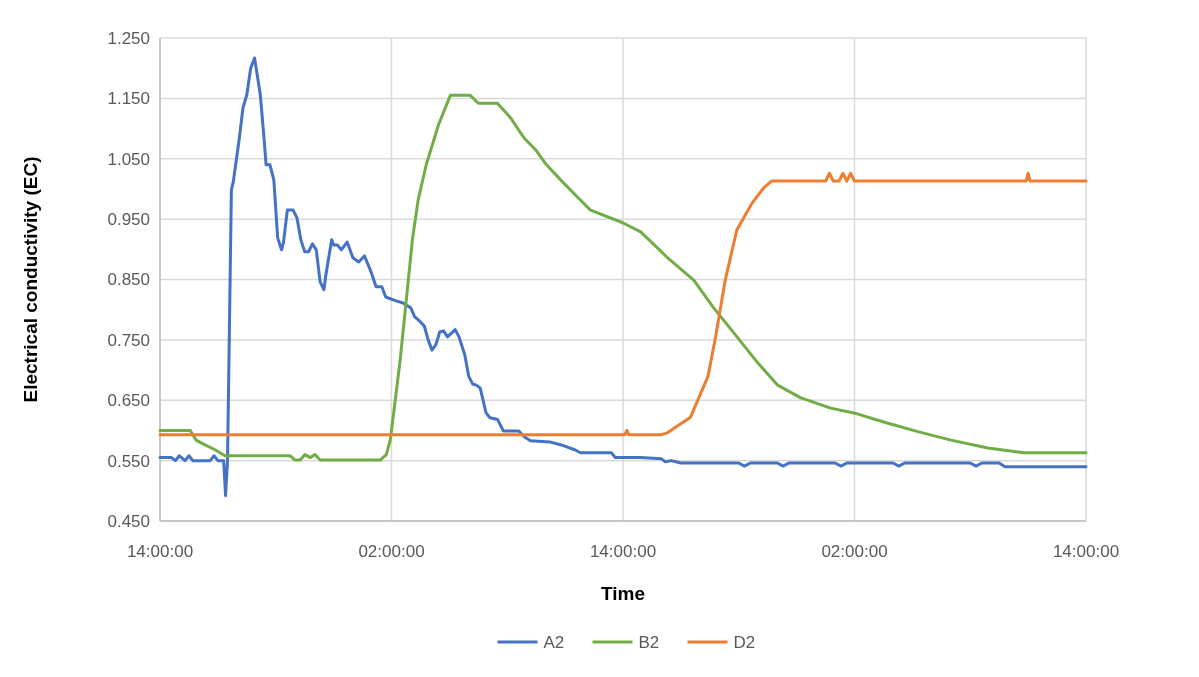 The image size is (1199, 677). I want to click on y-tick-label: 0.850, so click(128, 280).